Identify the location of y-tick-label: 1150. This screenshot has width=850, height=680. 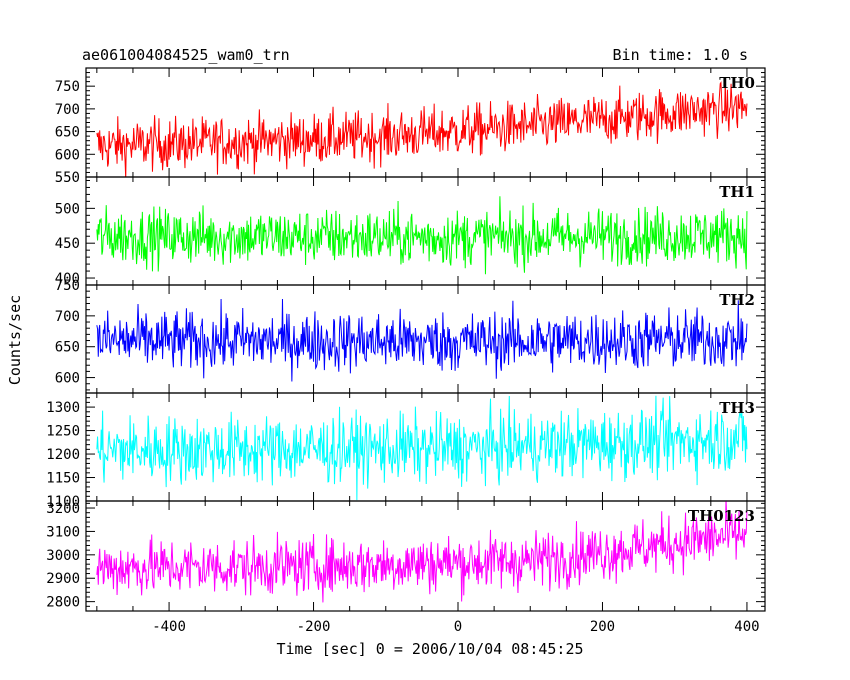
(63, 479).